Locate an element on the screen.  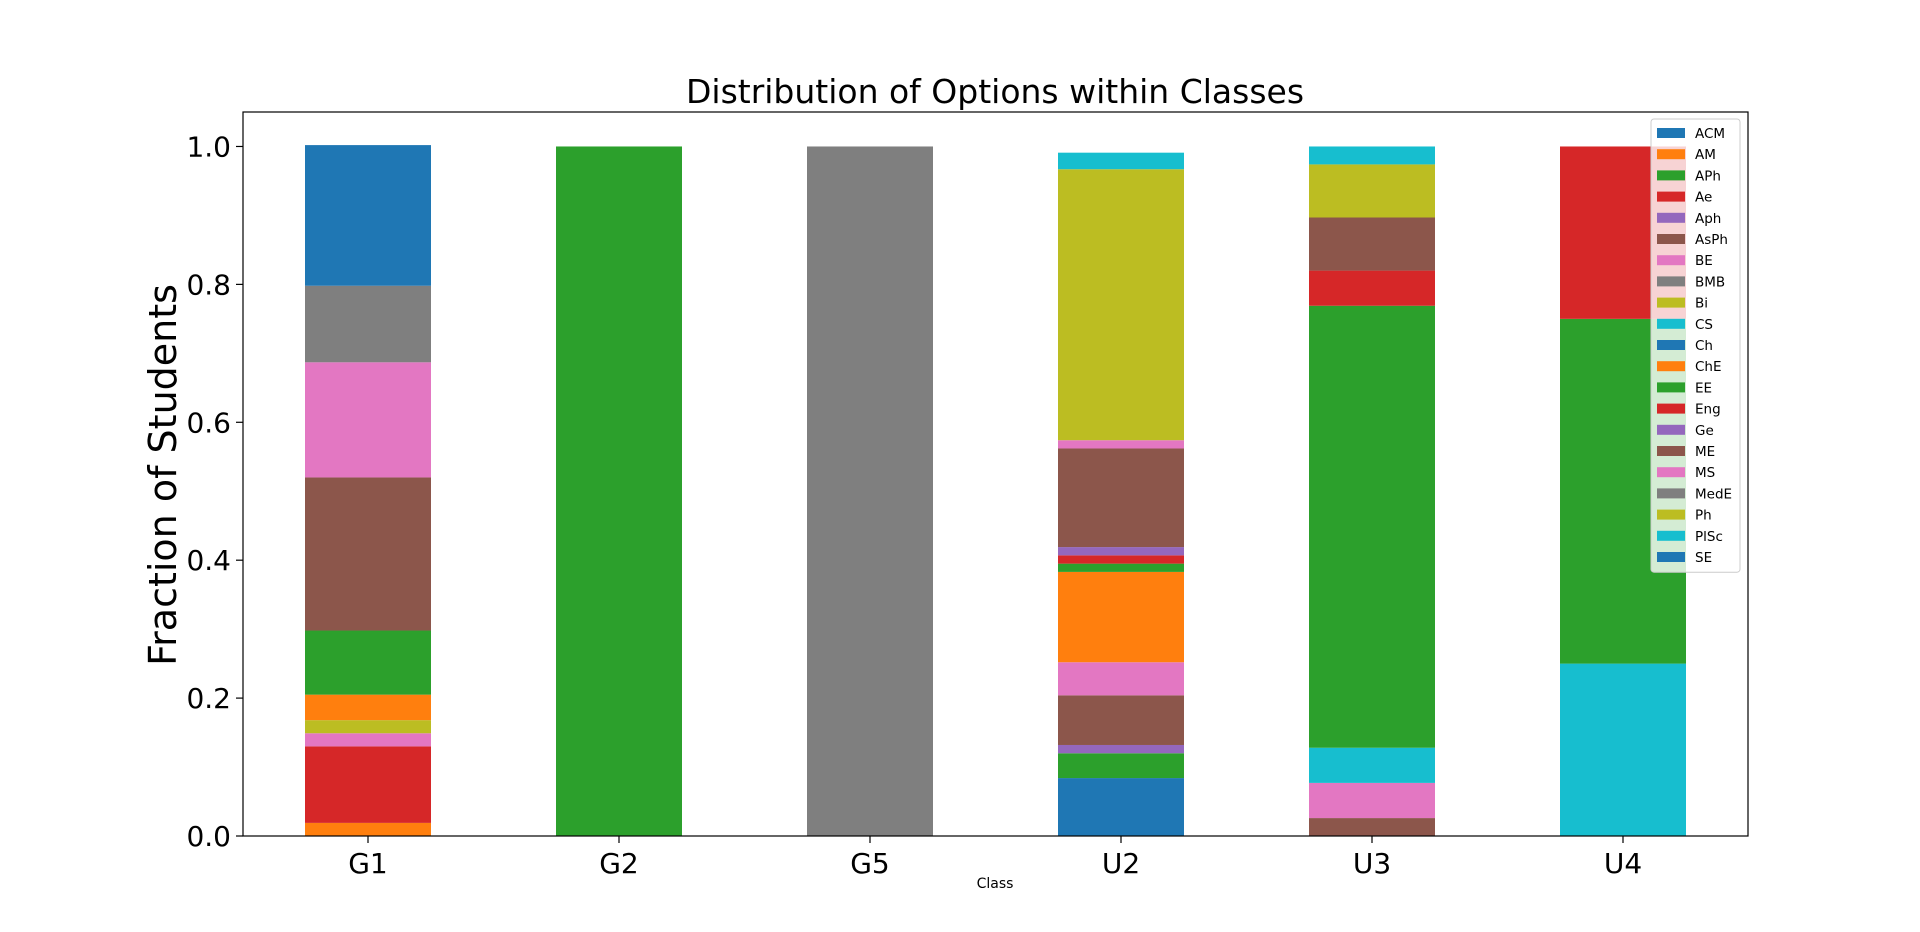
legend-swatch-bi is located at coordinates (1671, 302).